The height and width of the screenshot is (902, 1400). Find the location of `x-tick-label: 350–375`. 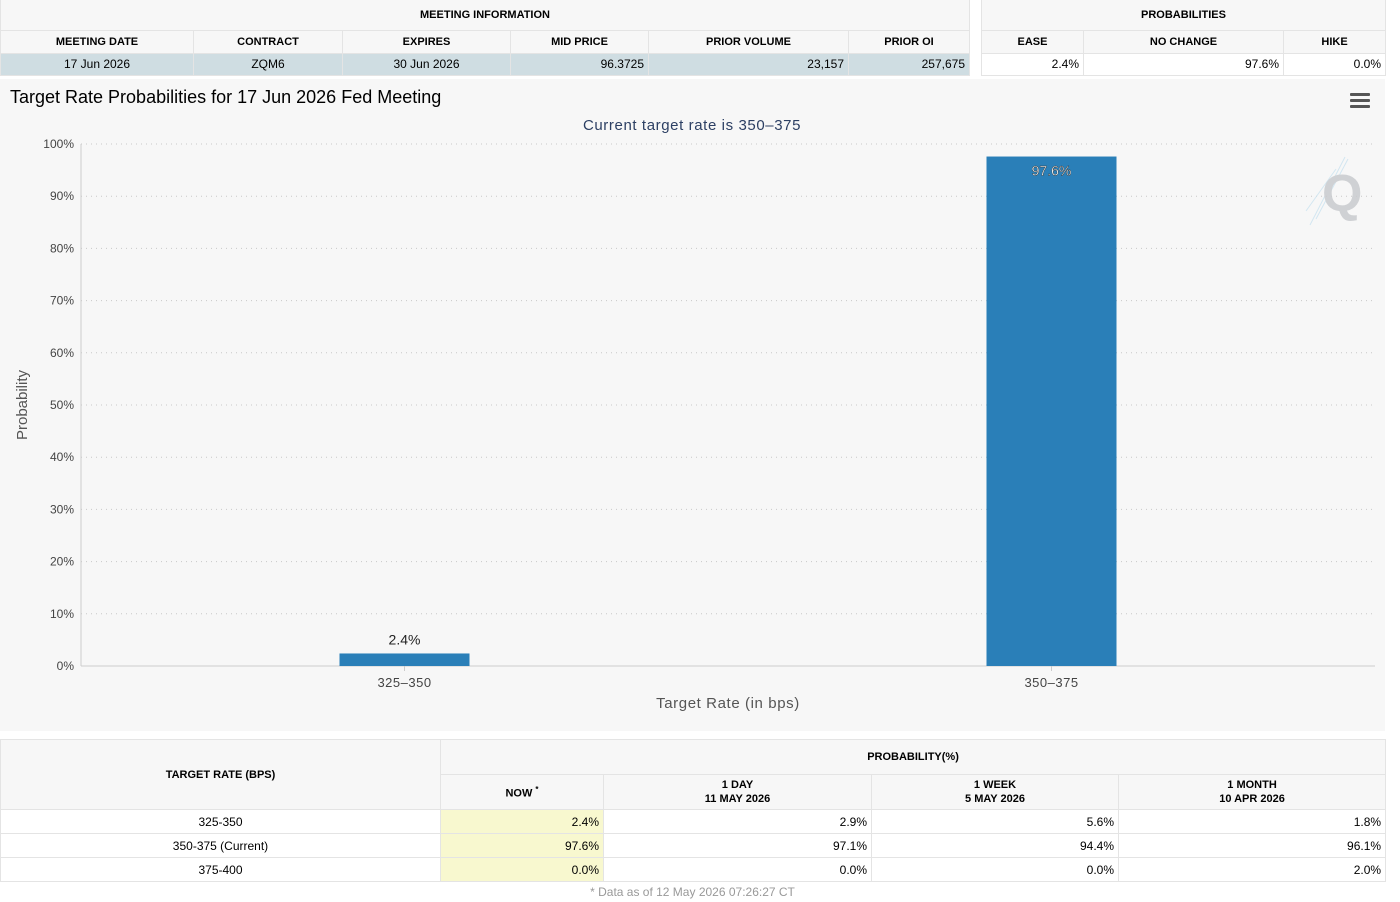

x-tick-label: 350–375 is located at coordinates (1051, 682).